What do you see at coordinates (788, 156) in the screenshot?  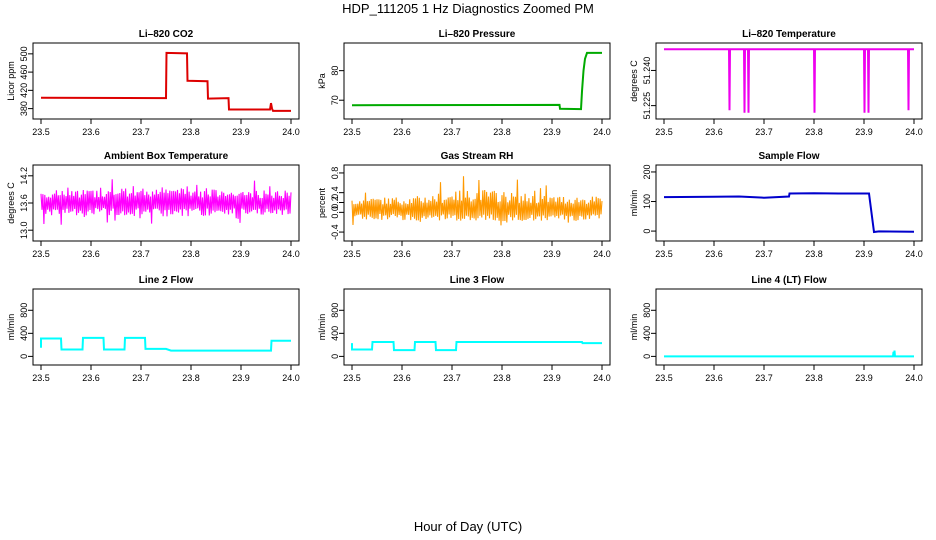 I see `panel-title: Sample Flow` at bounding box center [788, 156].